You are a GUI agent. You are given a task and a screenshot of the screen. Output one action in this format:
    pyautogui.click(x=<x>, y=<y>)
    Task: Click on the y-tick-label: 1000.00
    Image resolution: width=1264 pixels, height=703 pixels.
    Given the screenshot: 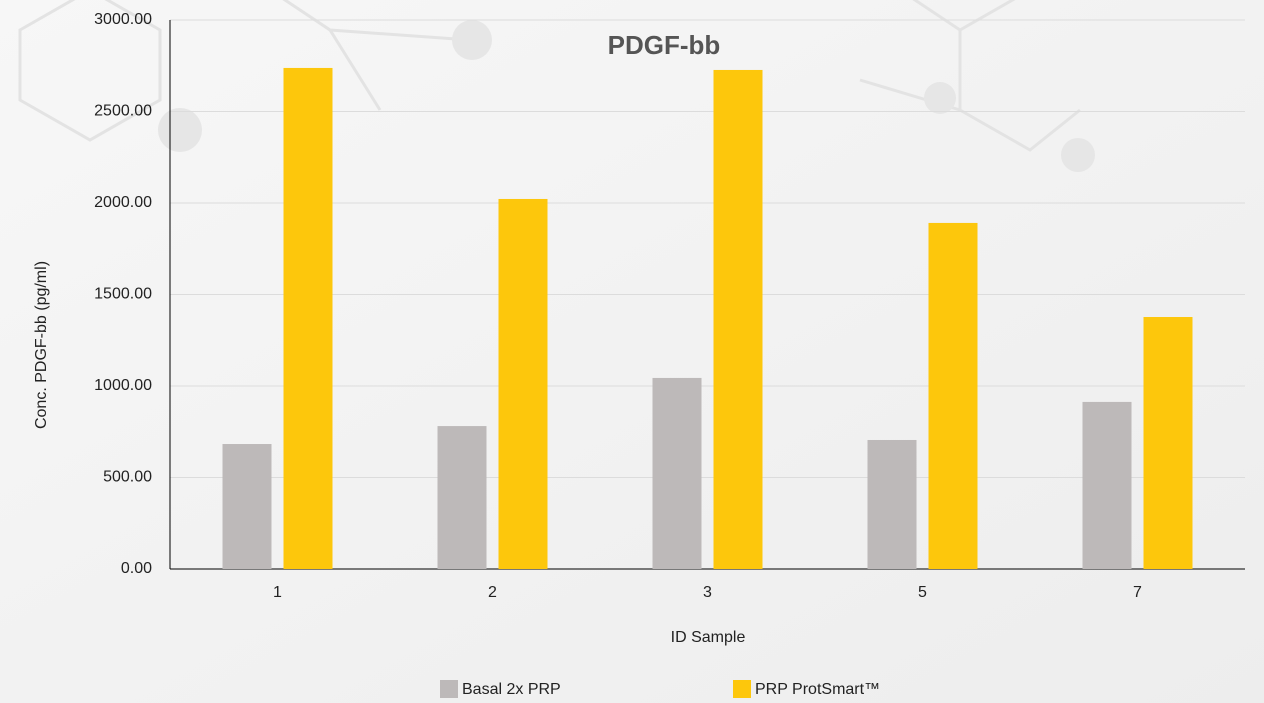 What is the action you would take?
    pyautogui.click(x=123, y=385)
    